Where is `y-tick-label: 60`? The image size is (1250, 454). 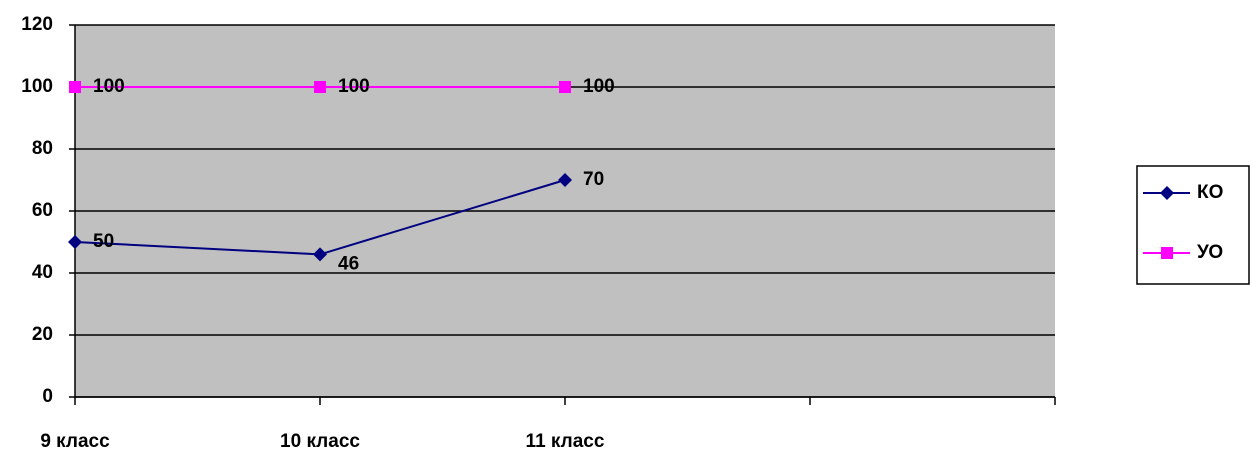 y-tick-label: 60 is located at coordinates (42, 210).